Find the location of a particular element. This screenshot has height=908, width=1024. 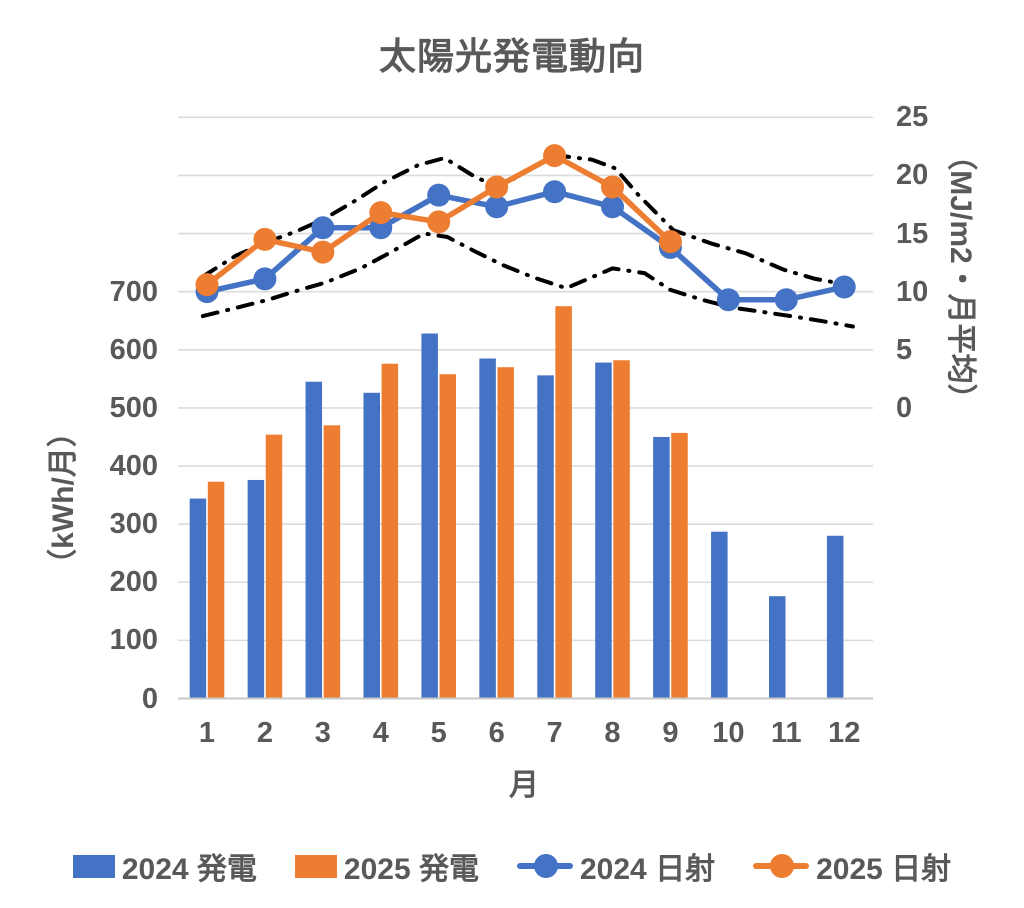

legend-label: 2024 発電 is located at coordinates (189, 869).